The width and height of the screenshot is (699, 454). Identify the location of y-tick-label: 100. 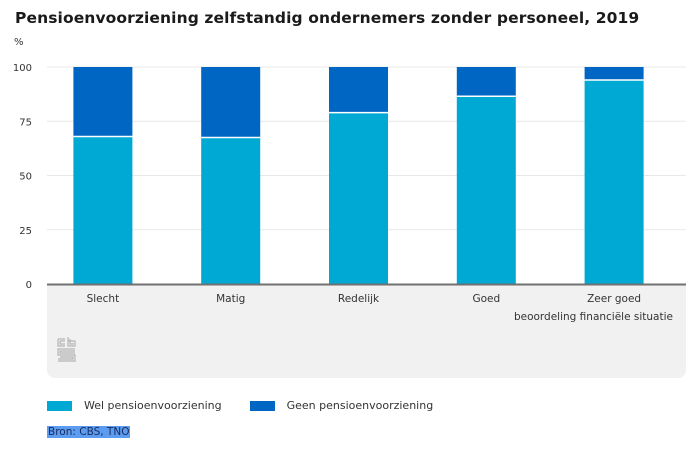
(22, 68).